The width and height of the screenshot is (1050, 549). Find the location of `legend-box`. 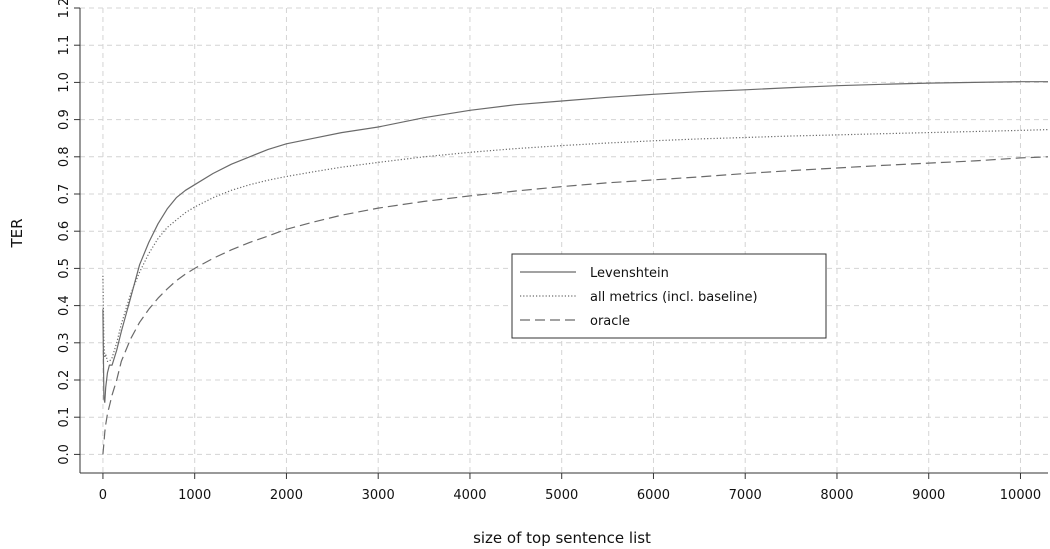

legend-box is located at coordinates (669, 296).